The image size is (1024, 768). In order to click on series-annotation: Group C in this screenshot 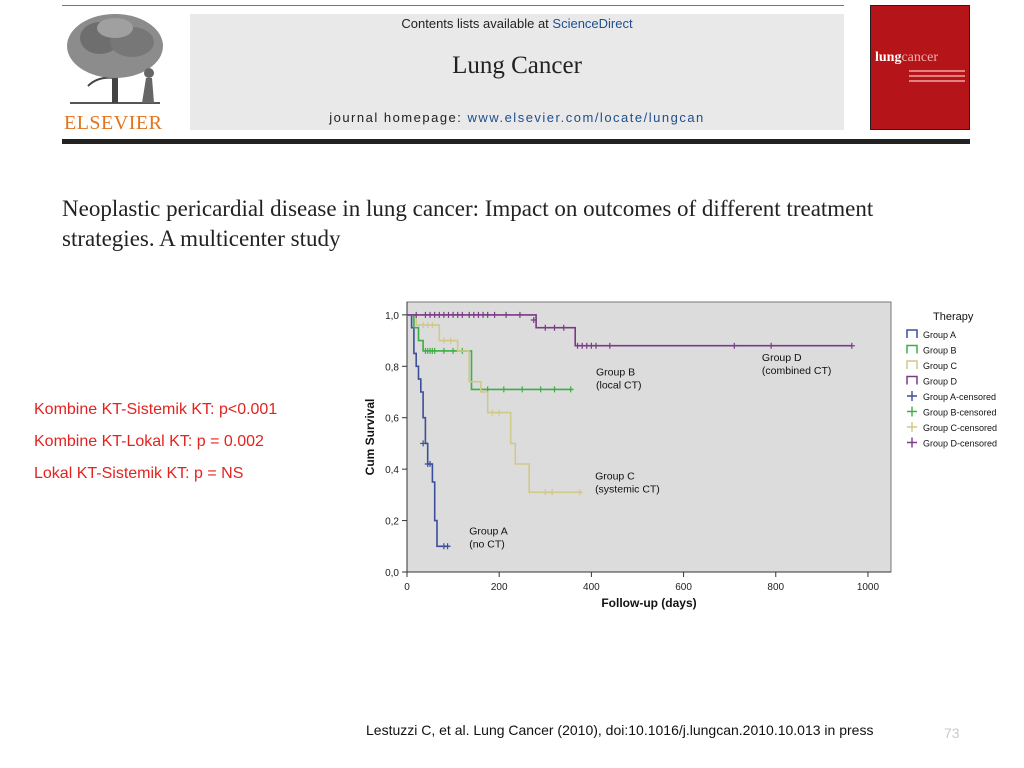, I will do `click(615, 476)`.